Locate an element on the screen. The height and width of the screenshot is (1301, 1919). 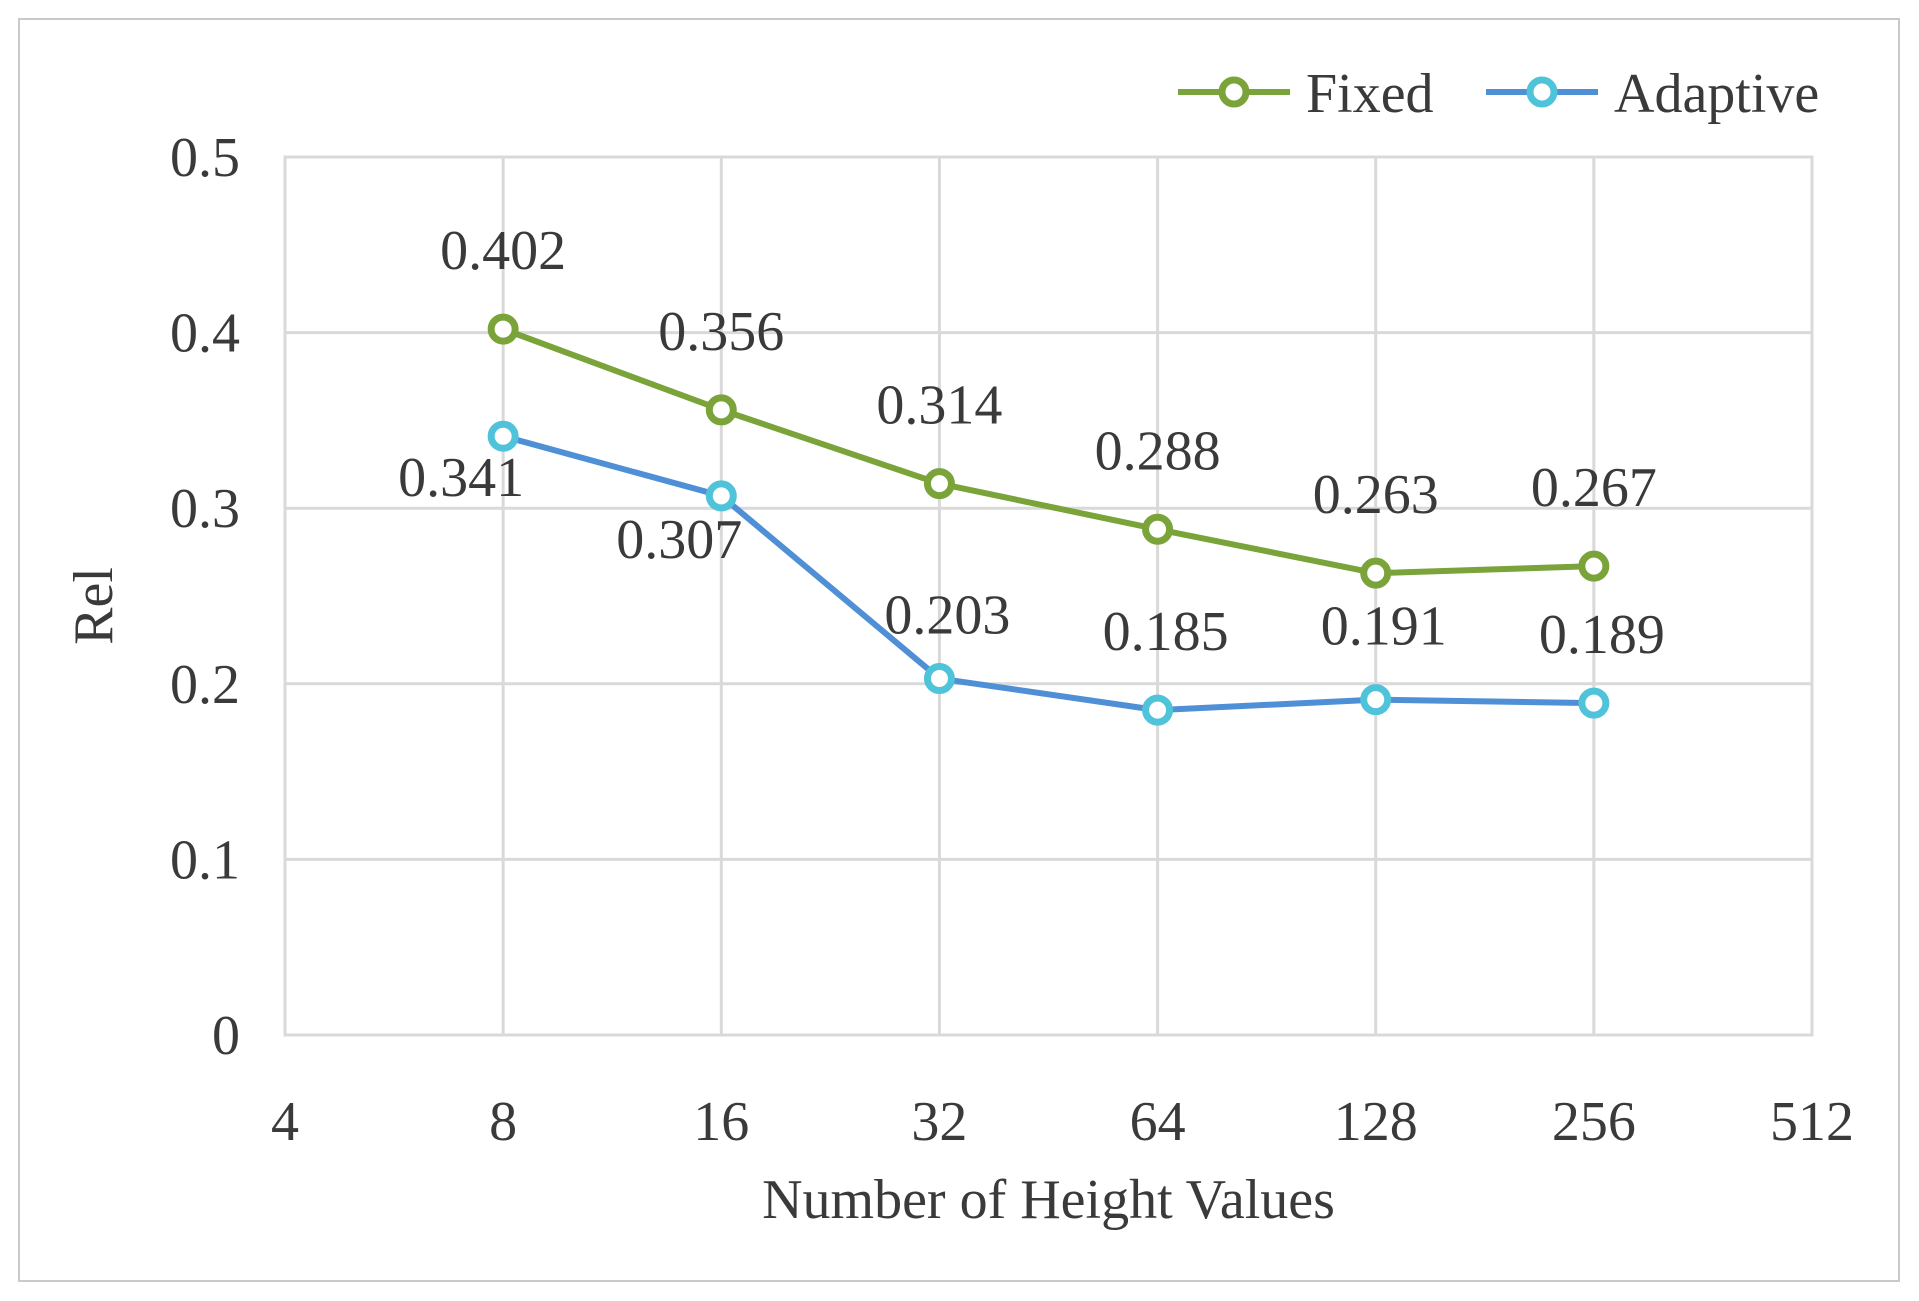
data-label-adaptive: 0.191 is located at coordinates (1384, 627).